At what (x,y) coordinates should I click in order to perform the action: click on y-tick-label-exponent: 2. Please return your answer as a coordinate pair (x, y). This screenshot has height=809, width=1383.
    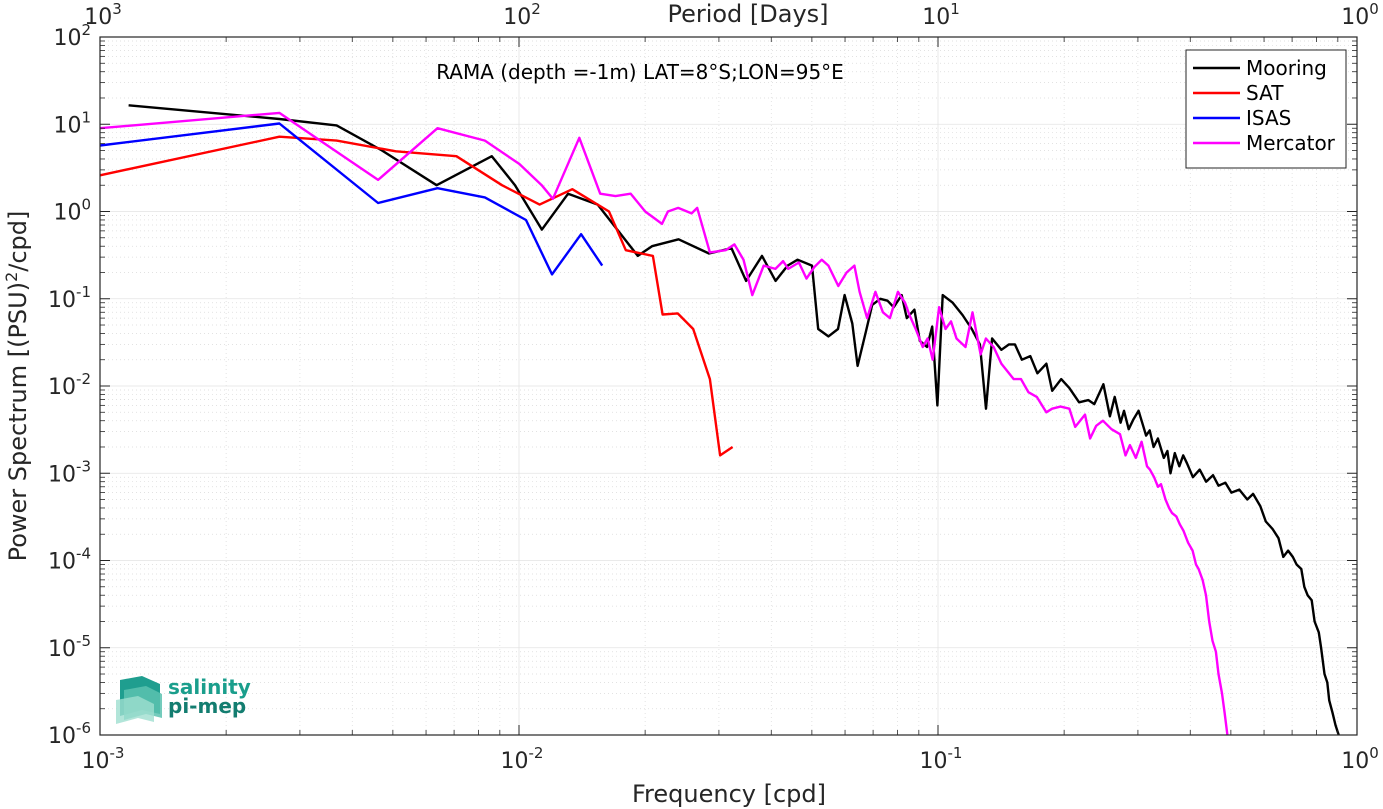
    Looking at the image, I should click on (86, 30).